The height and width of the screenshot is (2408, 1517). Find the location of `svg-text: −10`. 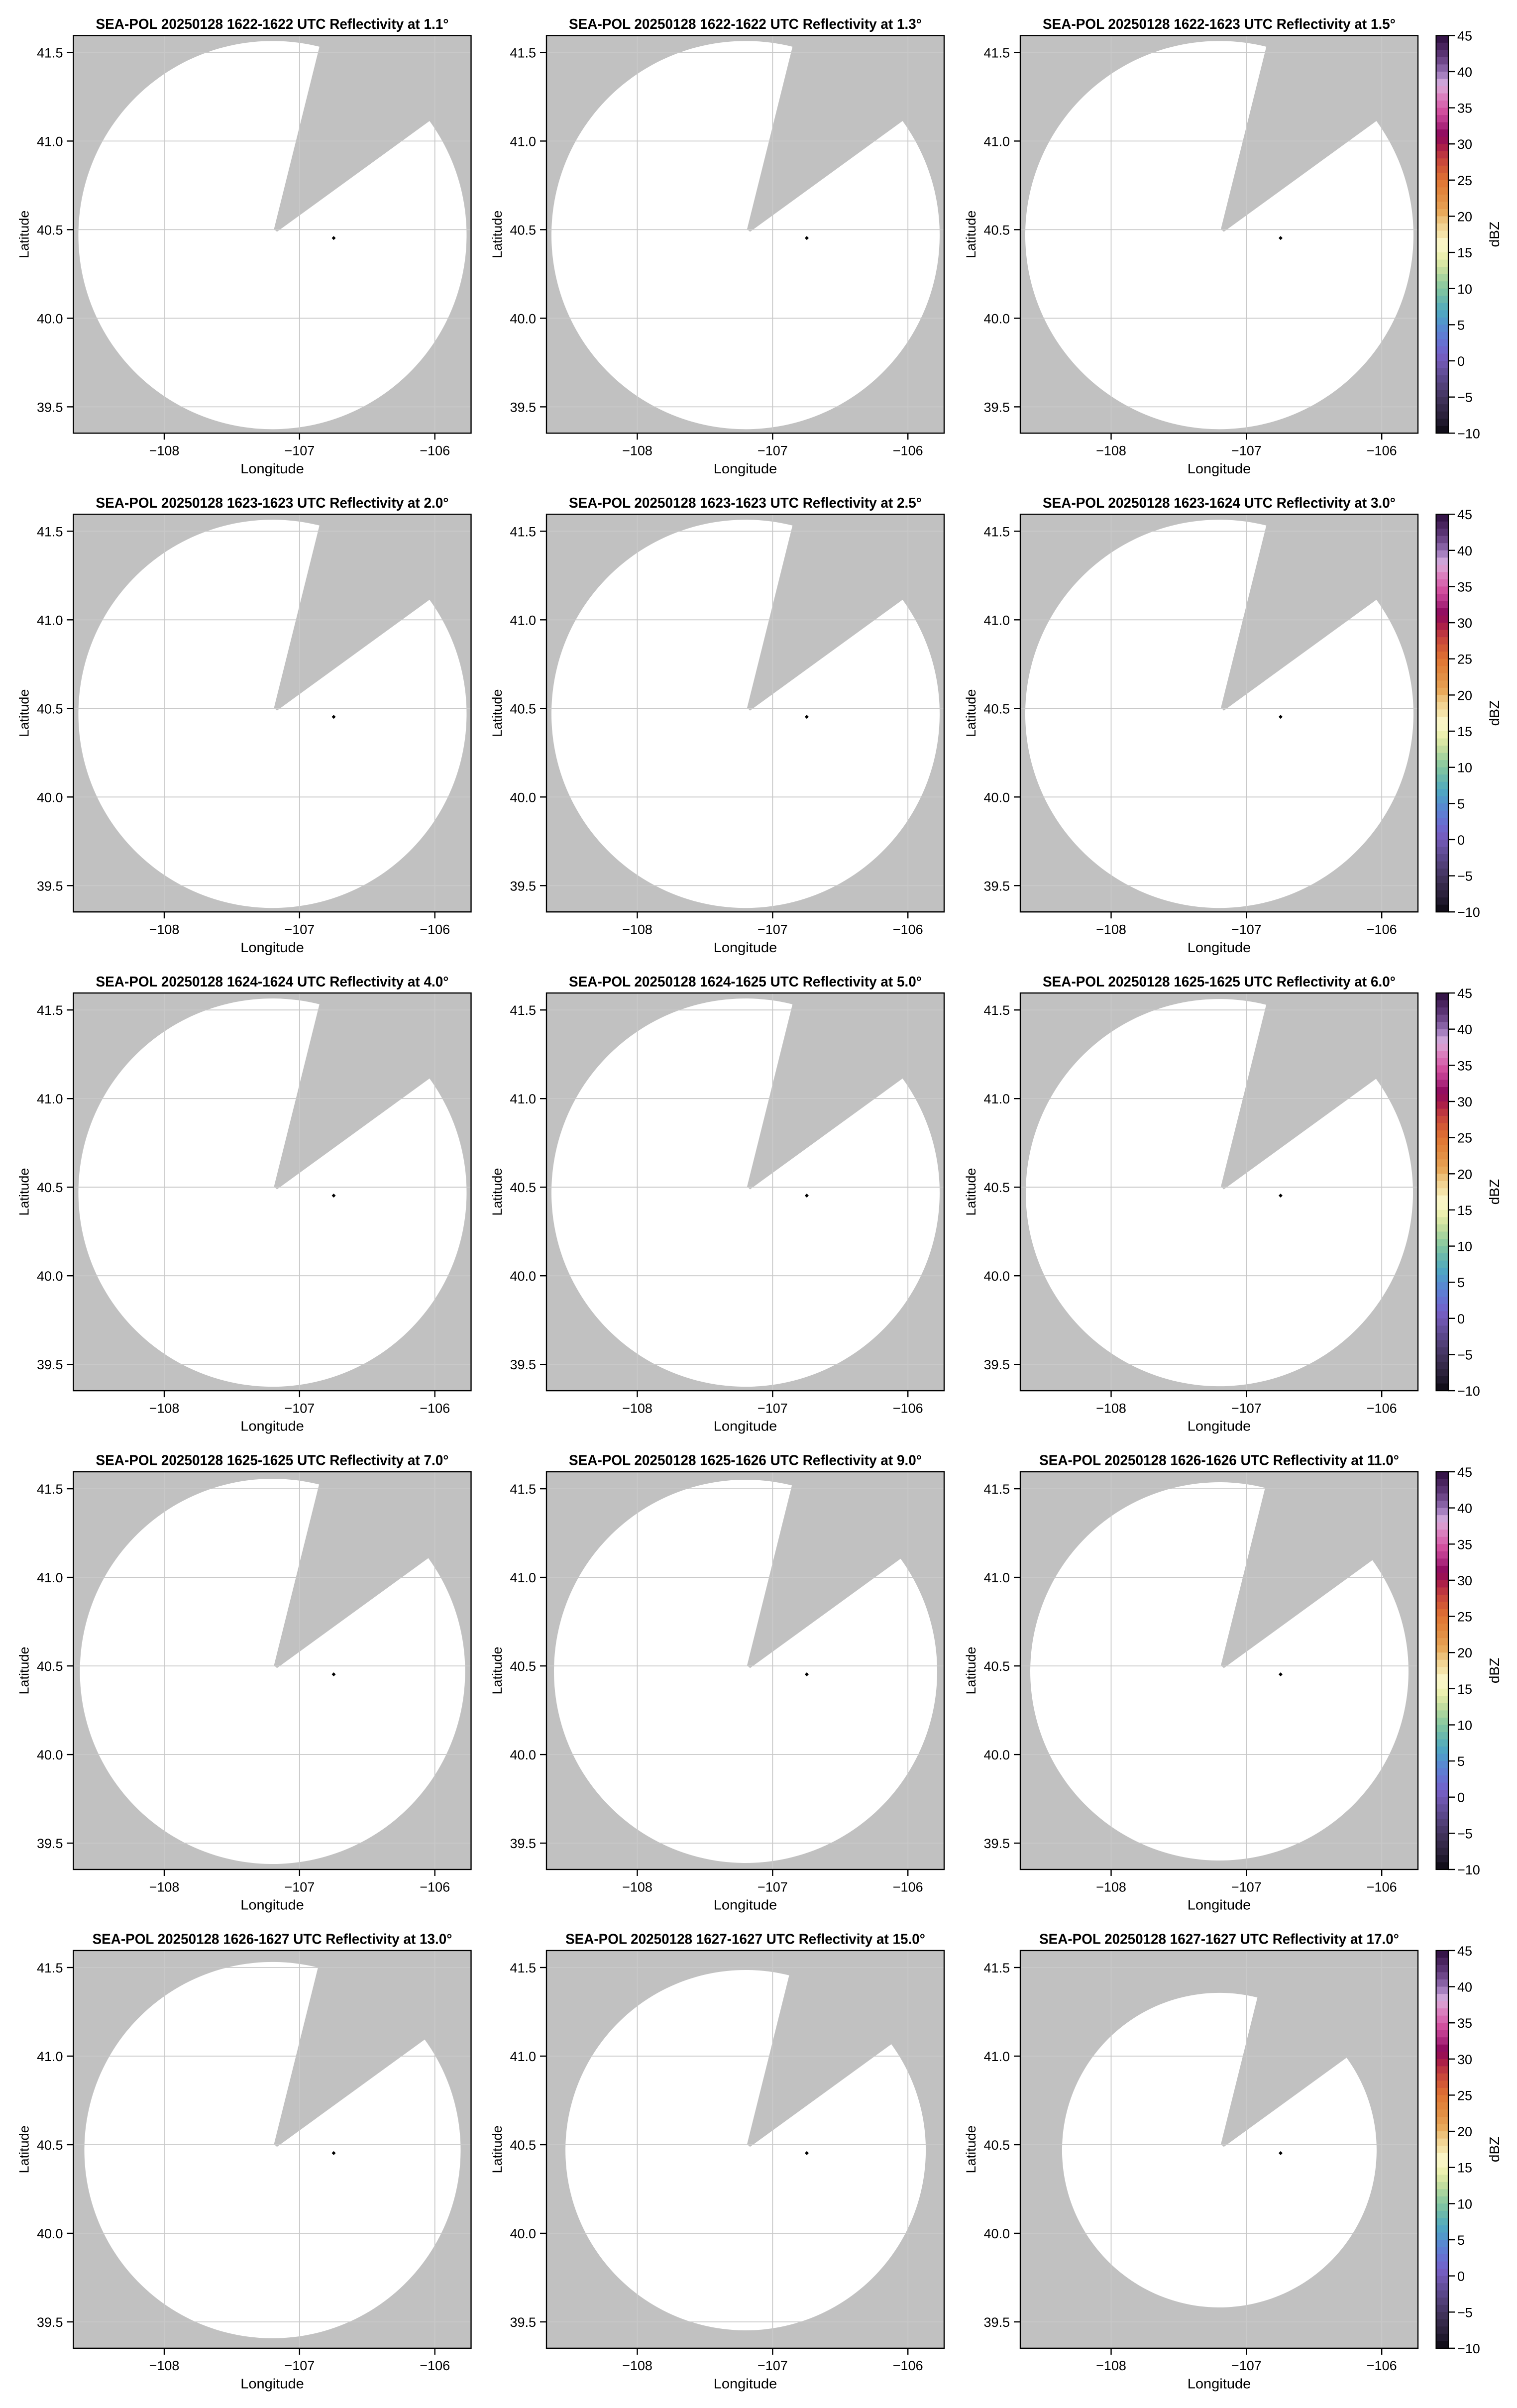

svg-text: −10 is located at coordinates (1468, 1869).